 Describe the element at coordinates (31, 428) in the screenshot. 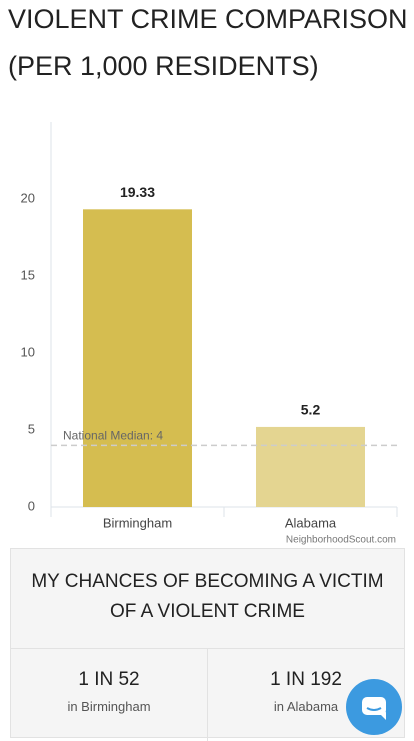

I see `y-tick-label: 5` at that location.